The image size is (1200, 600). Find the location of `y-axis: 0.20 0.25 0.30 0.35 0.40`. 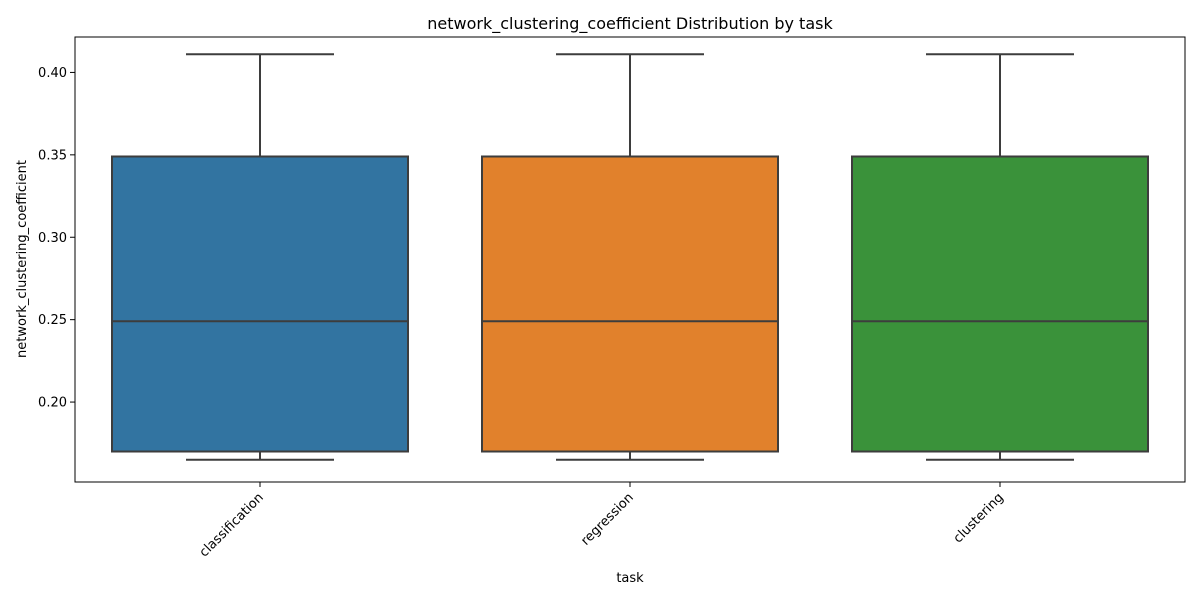

y-axis: 0.20 0.25 0.30 0.35 0.40 is located at coordinates (56, 238).